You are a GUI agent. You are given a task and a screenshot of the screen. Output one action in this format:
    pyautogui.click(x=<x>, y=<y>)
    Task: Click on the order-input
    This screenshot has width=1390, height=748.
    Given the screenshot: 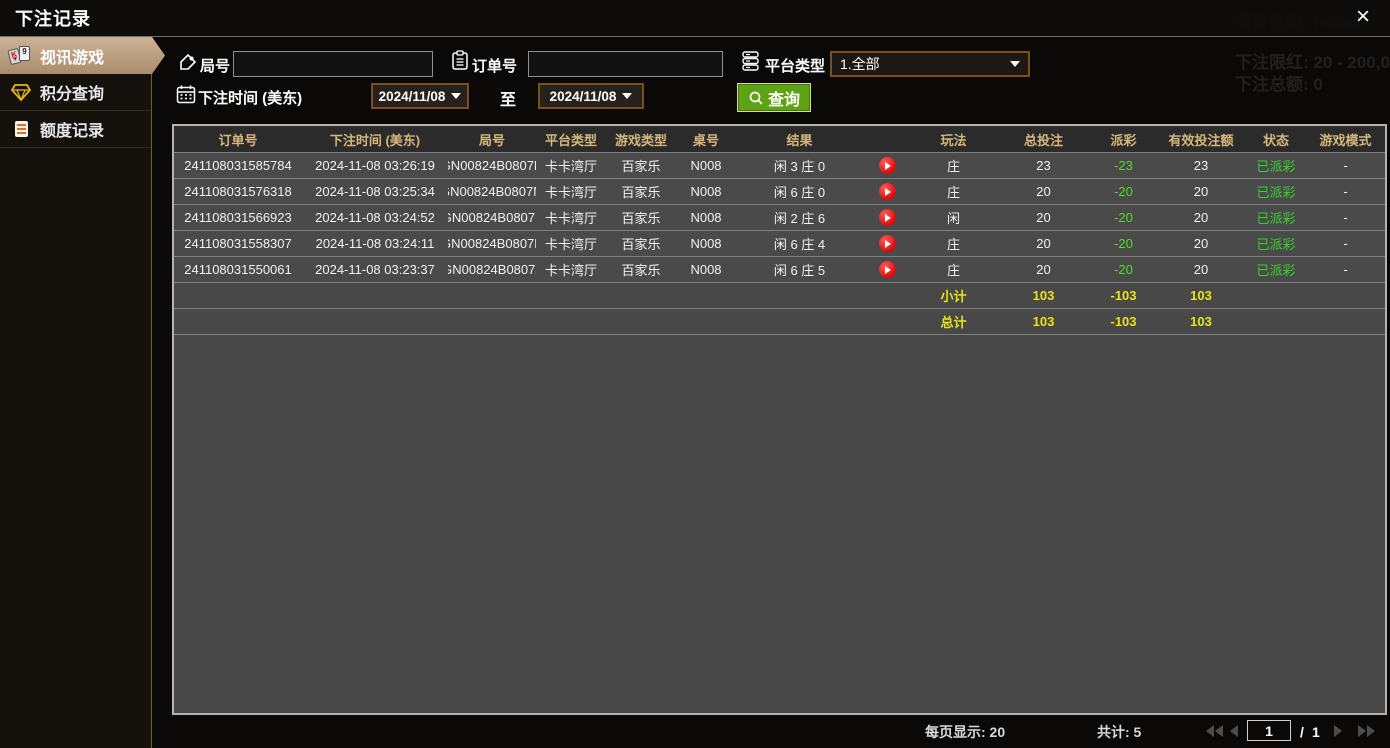 What is the action you would take?
    pyautogui.click(x=625, y=64)
    